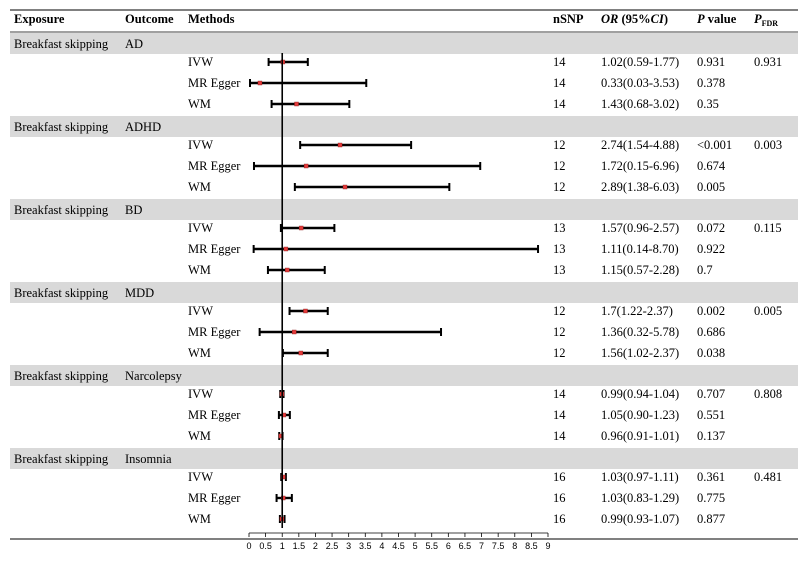  What do you see at coordinates (640, 187) in the screenshot?
I see `row-or-ci: 2.89(1.38-6.03)` at bounding box center [640, 187].